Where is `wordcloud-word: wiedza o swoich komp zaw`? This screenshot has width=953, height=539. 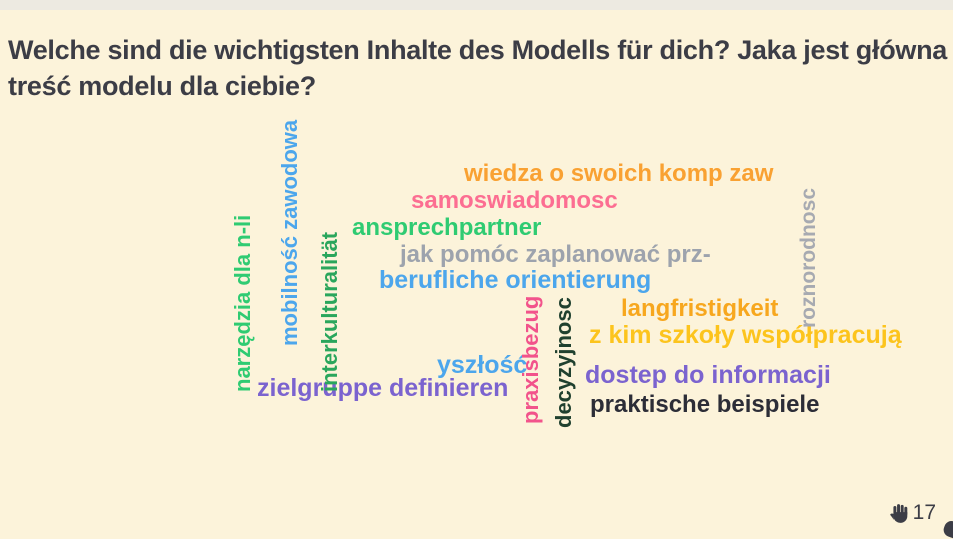
wordcloud-word: wiedza o swoich komp zaw is located at coordinates (619, 173).